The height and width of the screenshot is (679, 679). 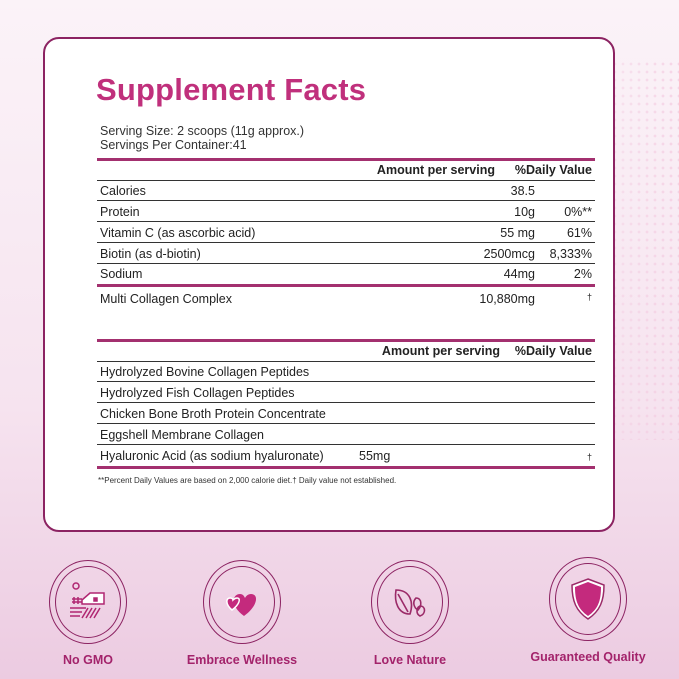 I want to click on badge-love-nature: Love Nature, so click(x=410, y=613).